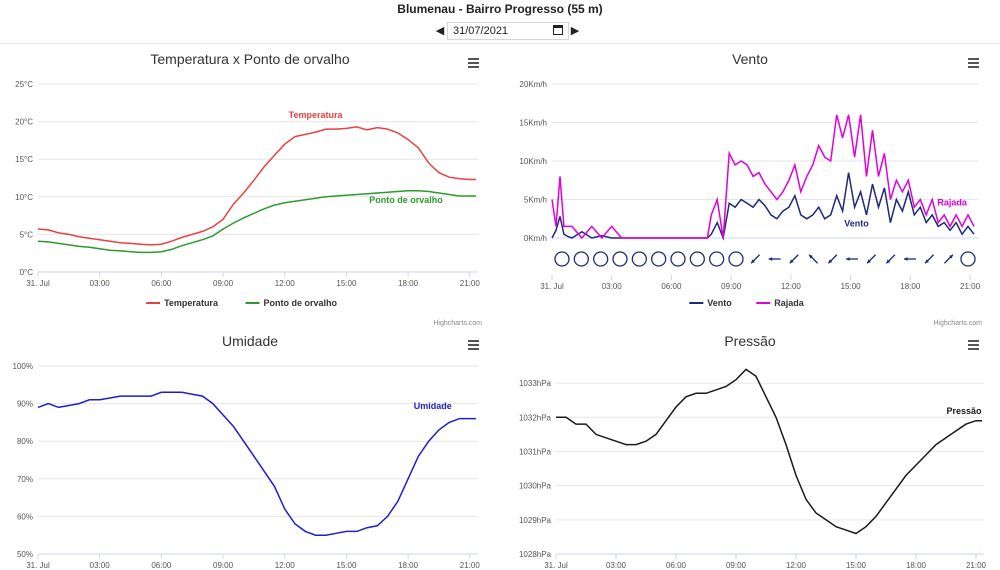 This screenshot has width=1000, height=570. What do you see at coordinates (27, 272) in the screenshot?
I see `y-tick-label: 0°C` at bounding box center [27, 272].